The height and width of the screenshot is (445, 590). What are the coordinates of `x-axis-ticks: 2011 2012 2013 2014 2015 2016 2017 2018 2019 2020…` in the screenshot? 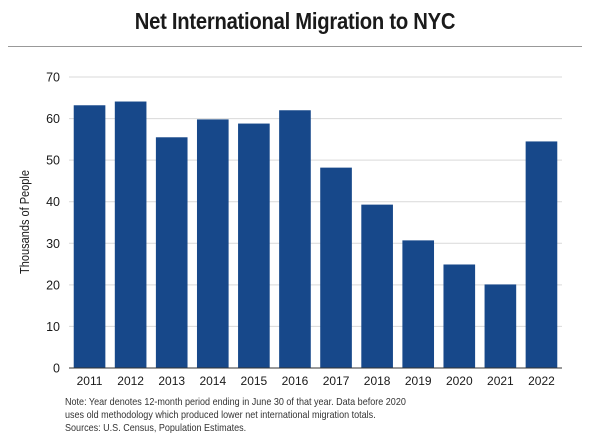 It's located at (316, 381).